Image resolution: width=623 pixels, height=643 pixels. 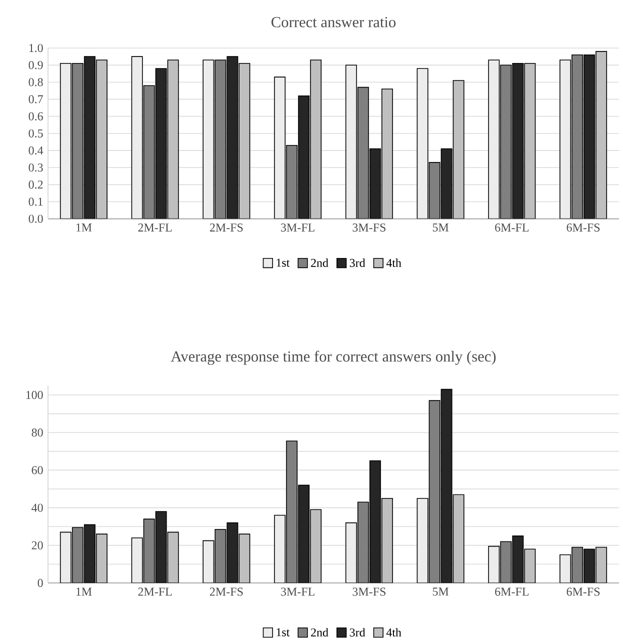 I want to click on y-tick-label: 1.0, so click(x=36, y=48).